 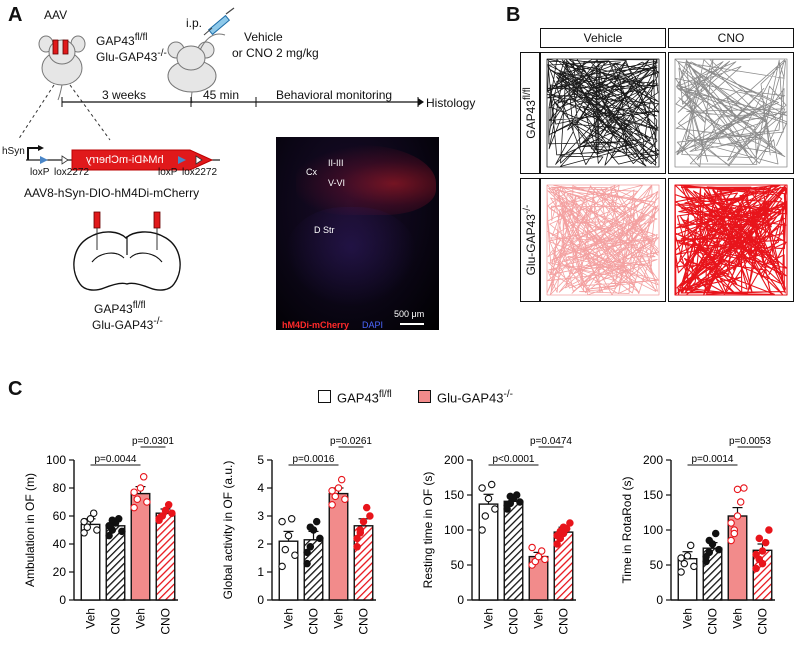 I want to click on y-axis-label: Time in RotaRod (s), so click(x=627, y=530).